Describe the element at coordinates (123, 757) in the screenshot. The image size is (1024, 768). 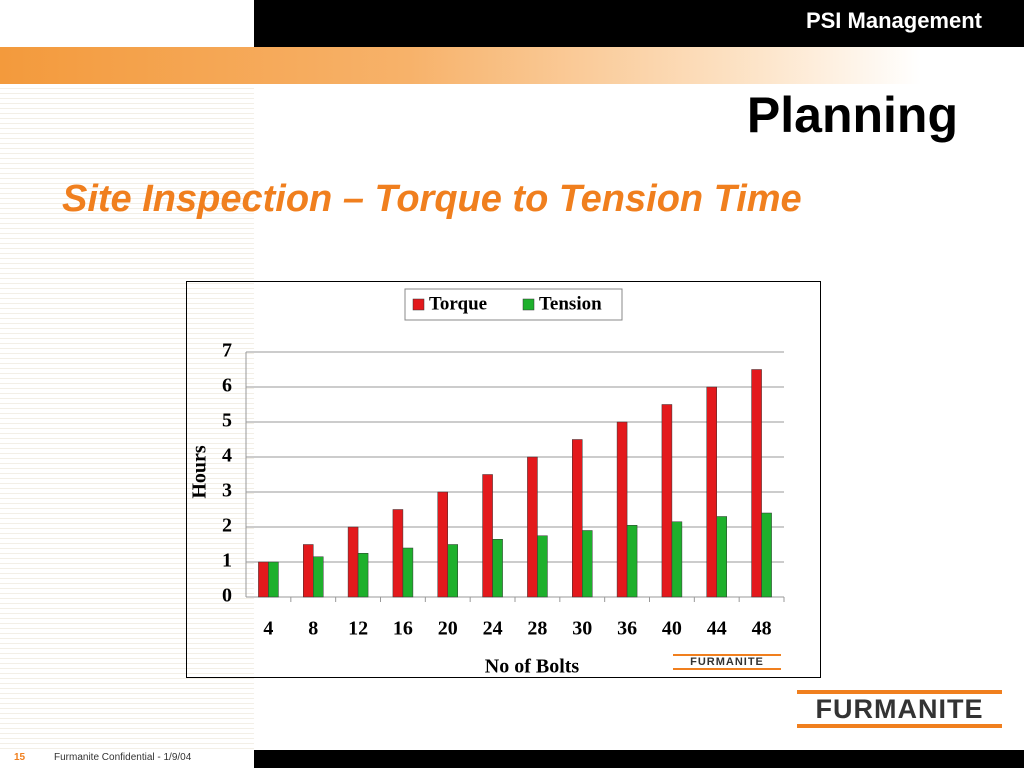
I see `footer-note: Furmanite Confidential - 1/9/04` at that location.